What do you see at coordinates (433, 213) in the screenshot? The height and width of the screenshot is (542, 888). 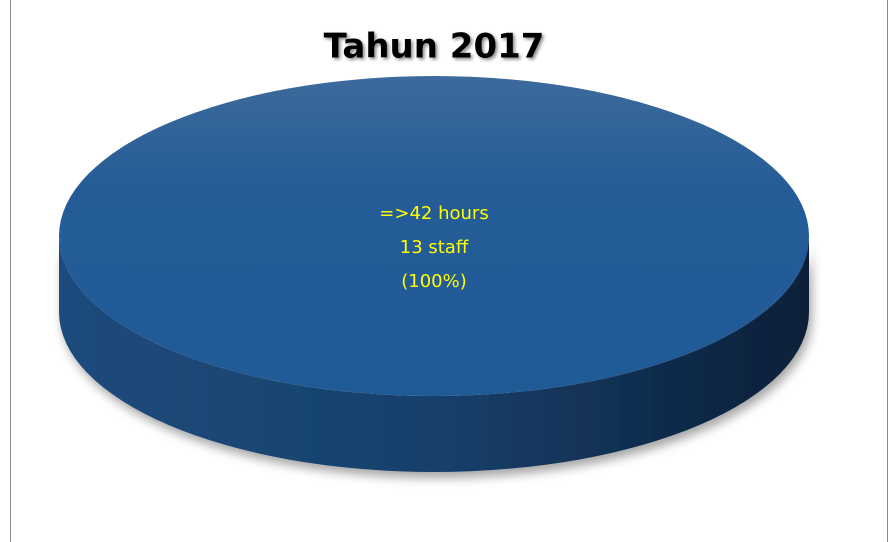 I see `data-label: =>42 hours` at bounding box center [433, 213].